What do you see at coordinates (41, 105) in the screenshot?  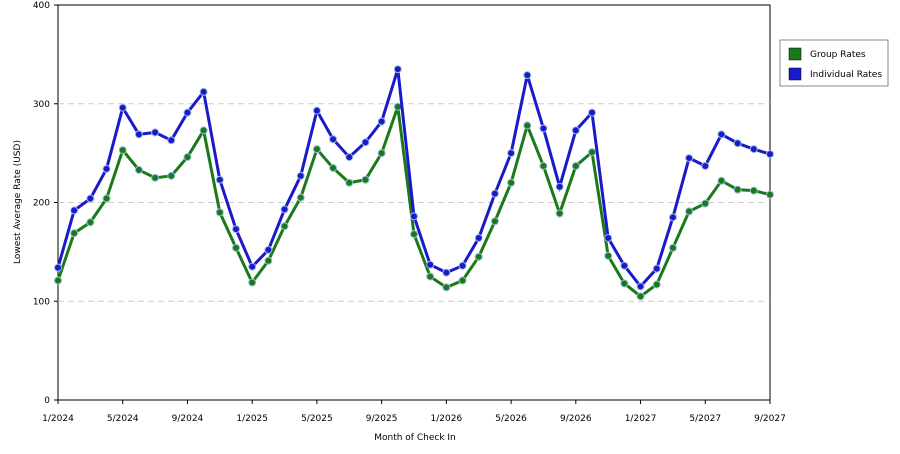 I see `y-tick-label: 300` at bounding box center [41, 105].